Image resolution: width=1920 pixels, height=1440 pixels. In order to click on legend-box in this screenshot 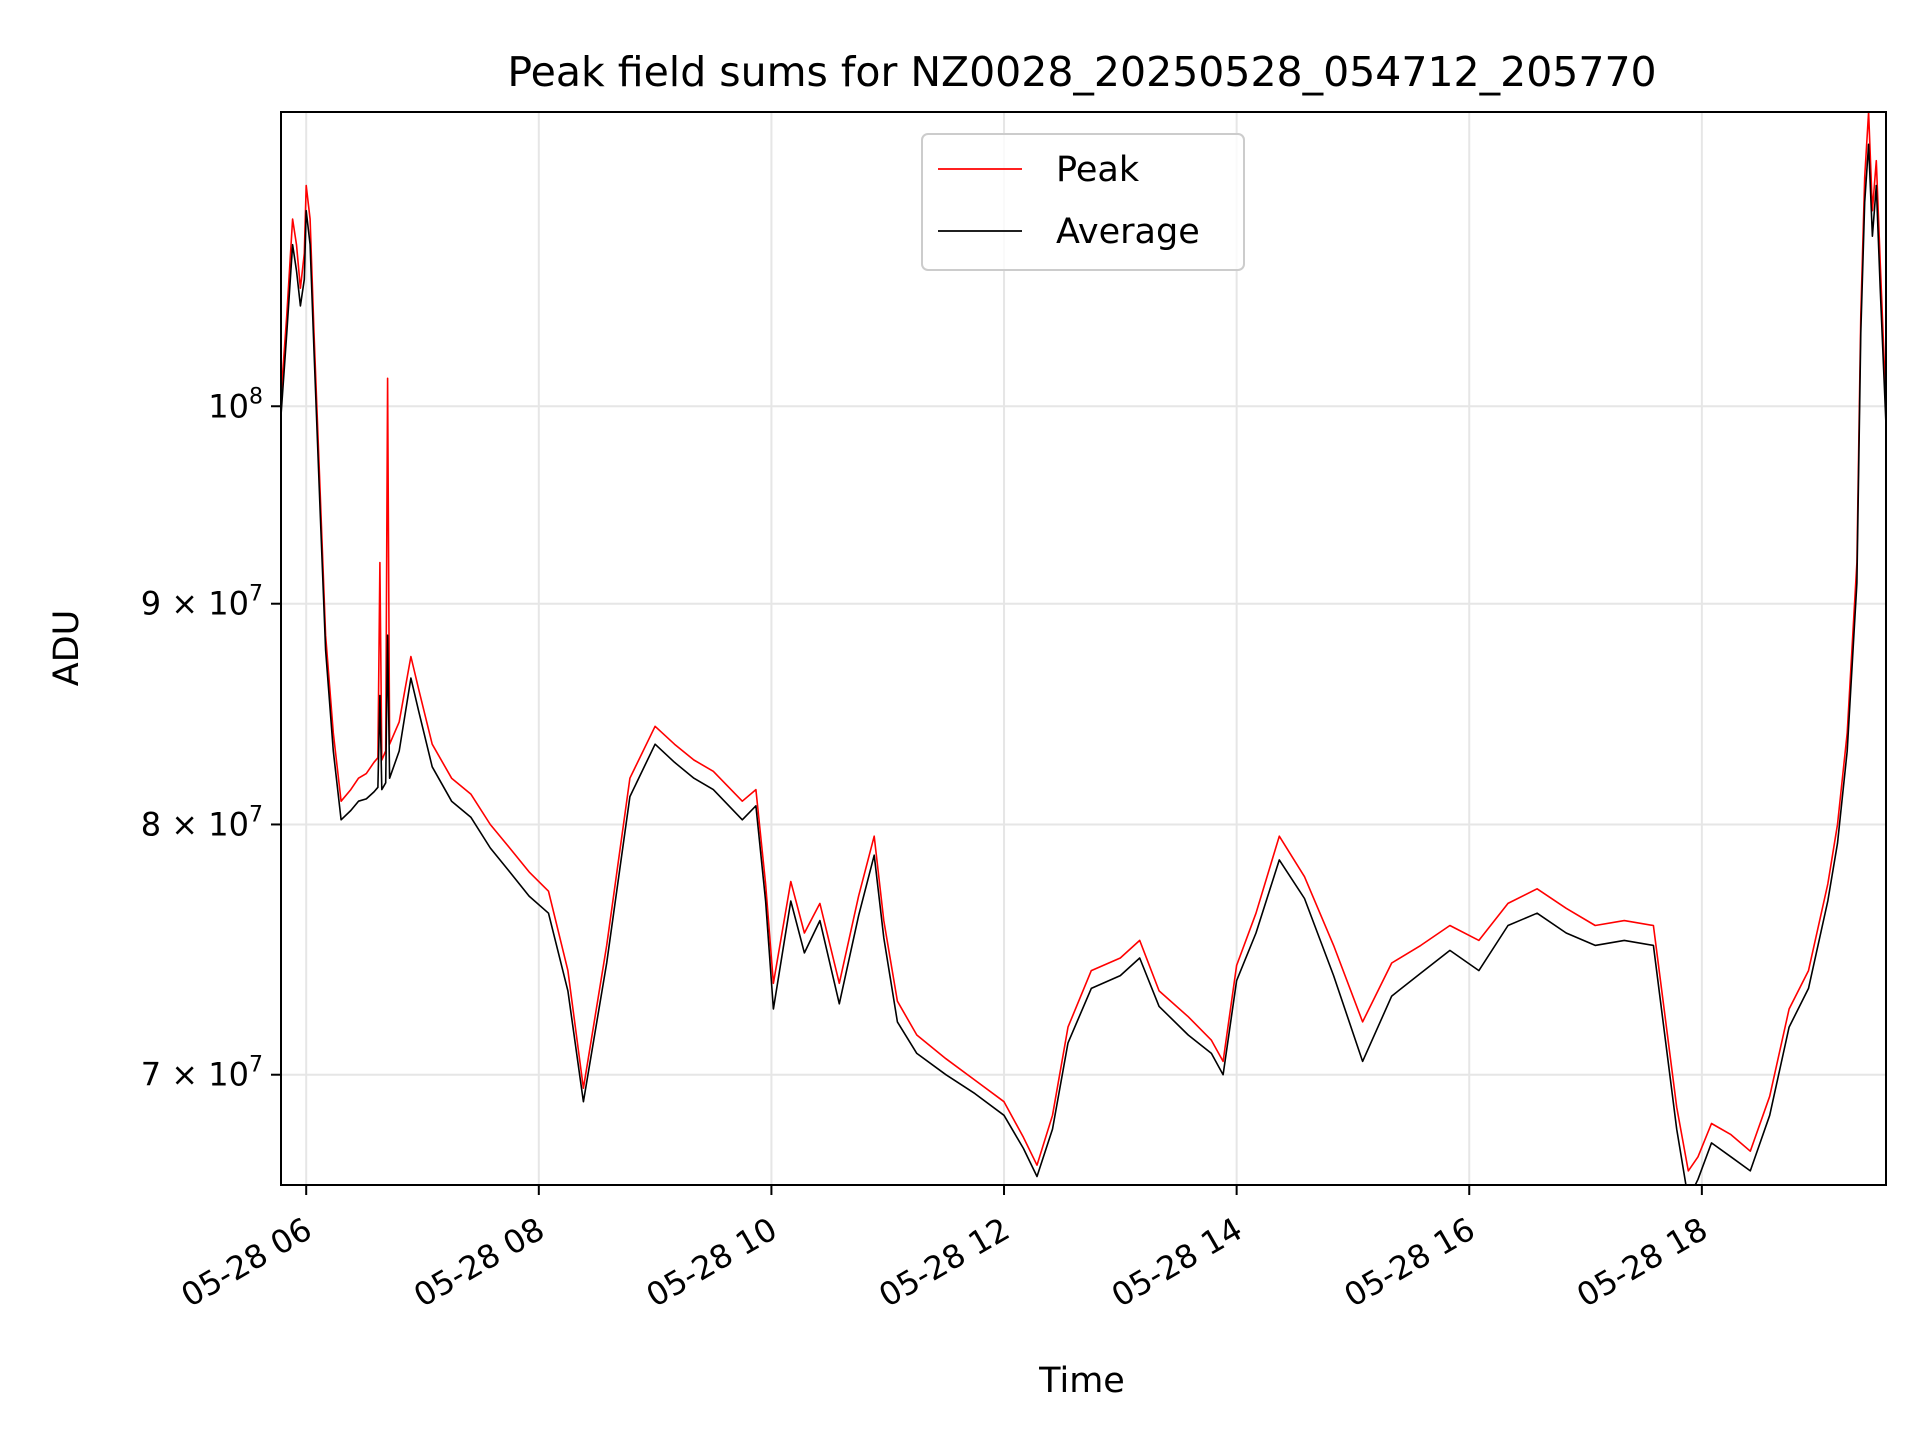, I will do `click(1083, 202)`.